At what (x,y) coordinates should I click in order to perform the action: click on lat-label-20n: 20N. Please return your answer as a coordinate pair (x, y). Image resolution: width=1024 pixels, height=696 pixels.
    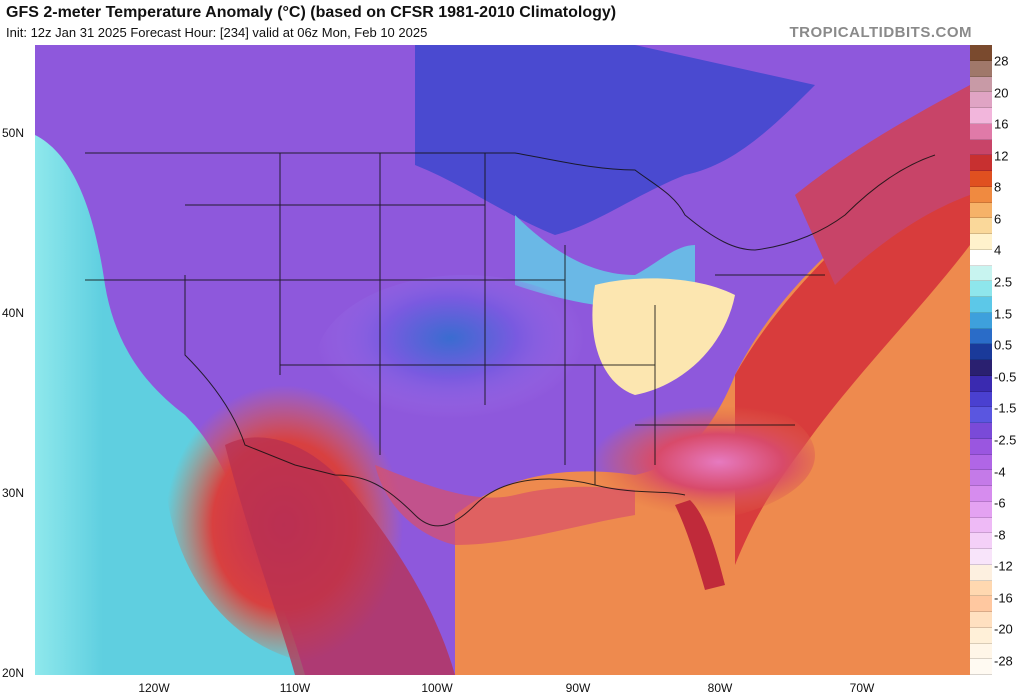
    Looking at the image, I should click on (13, 673).